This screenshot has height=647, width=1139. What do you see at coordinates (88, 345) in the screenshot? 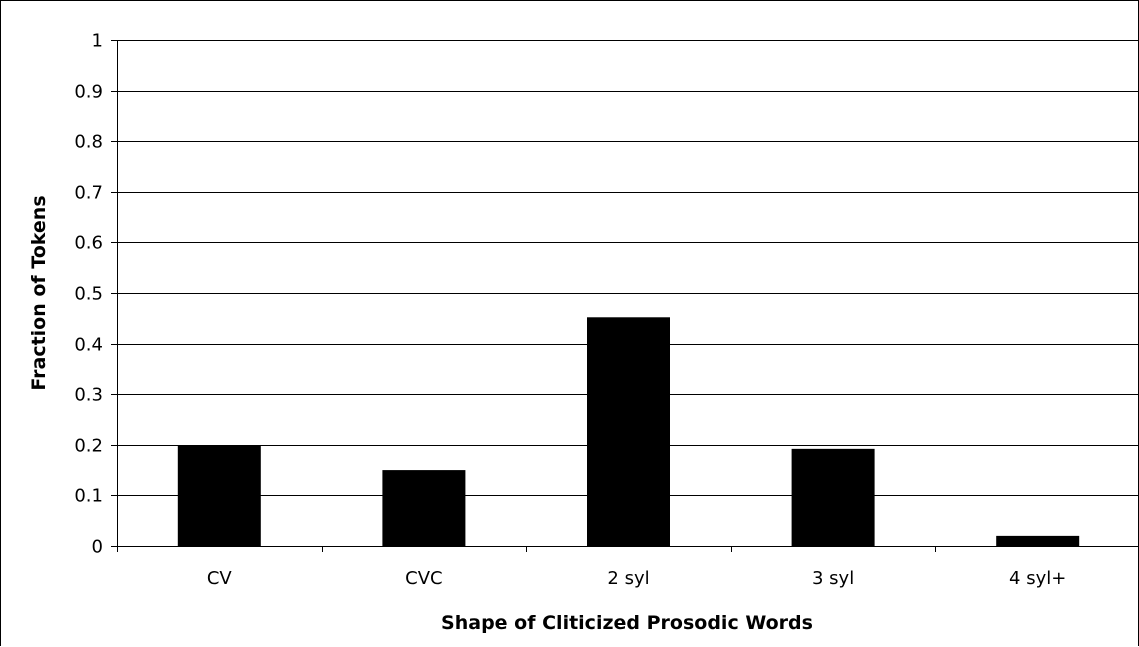
I see `y-tick-label: 0.4` at bounding box center [88, 345].